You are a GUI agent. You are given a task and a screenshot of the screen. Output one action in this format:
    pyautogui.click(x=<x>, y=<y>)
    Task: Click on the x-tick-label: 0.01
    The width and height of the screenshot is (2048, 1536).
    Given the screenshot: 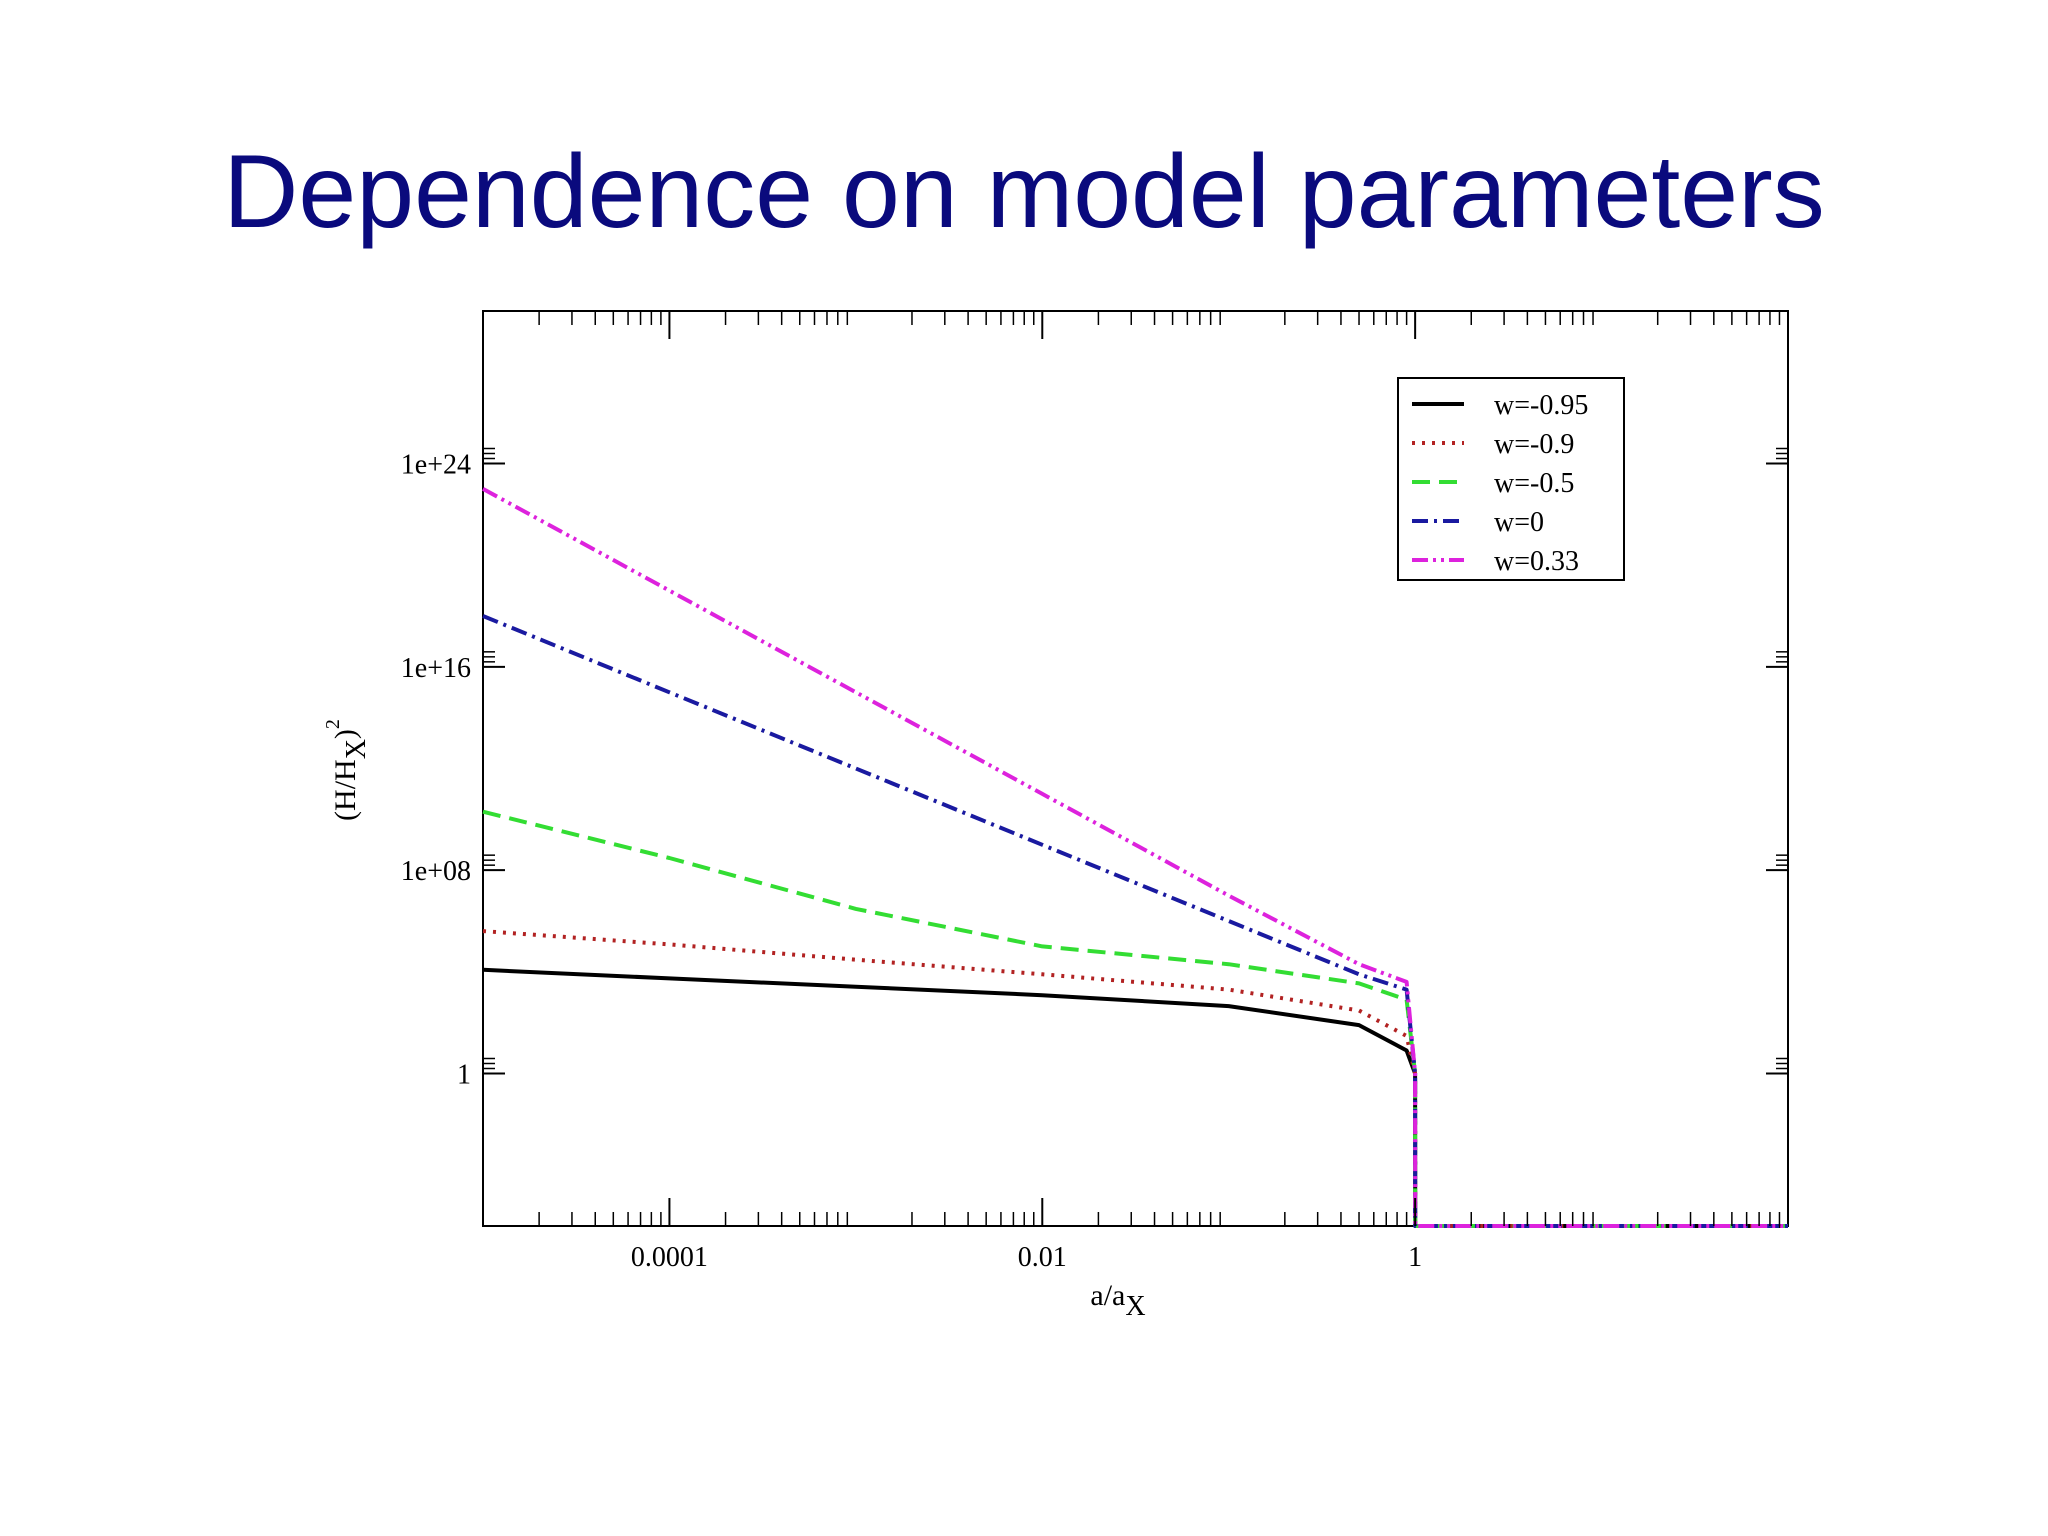 What is the action you would take?
    pyautogui.click(x=1042, y=1257)
    